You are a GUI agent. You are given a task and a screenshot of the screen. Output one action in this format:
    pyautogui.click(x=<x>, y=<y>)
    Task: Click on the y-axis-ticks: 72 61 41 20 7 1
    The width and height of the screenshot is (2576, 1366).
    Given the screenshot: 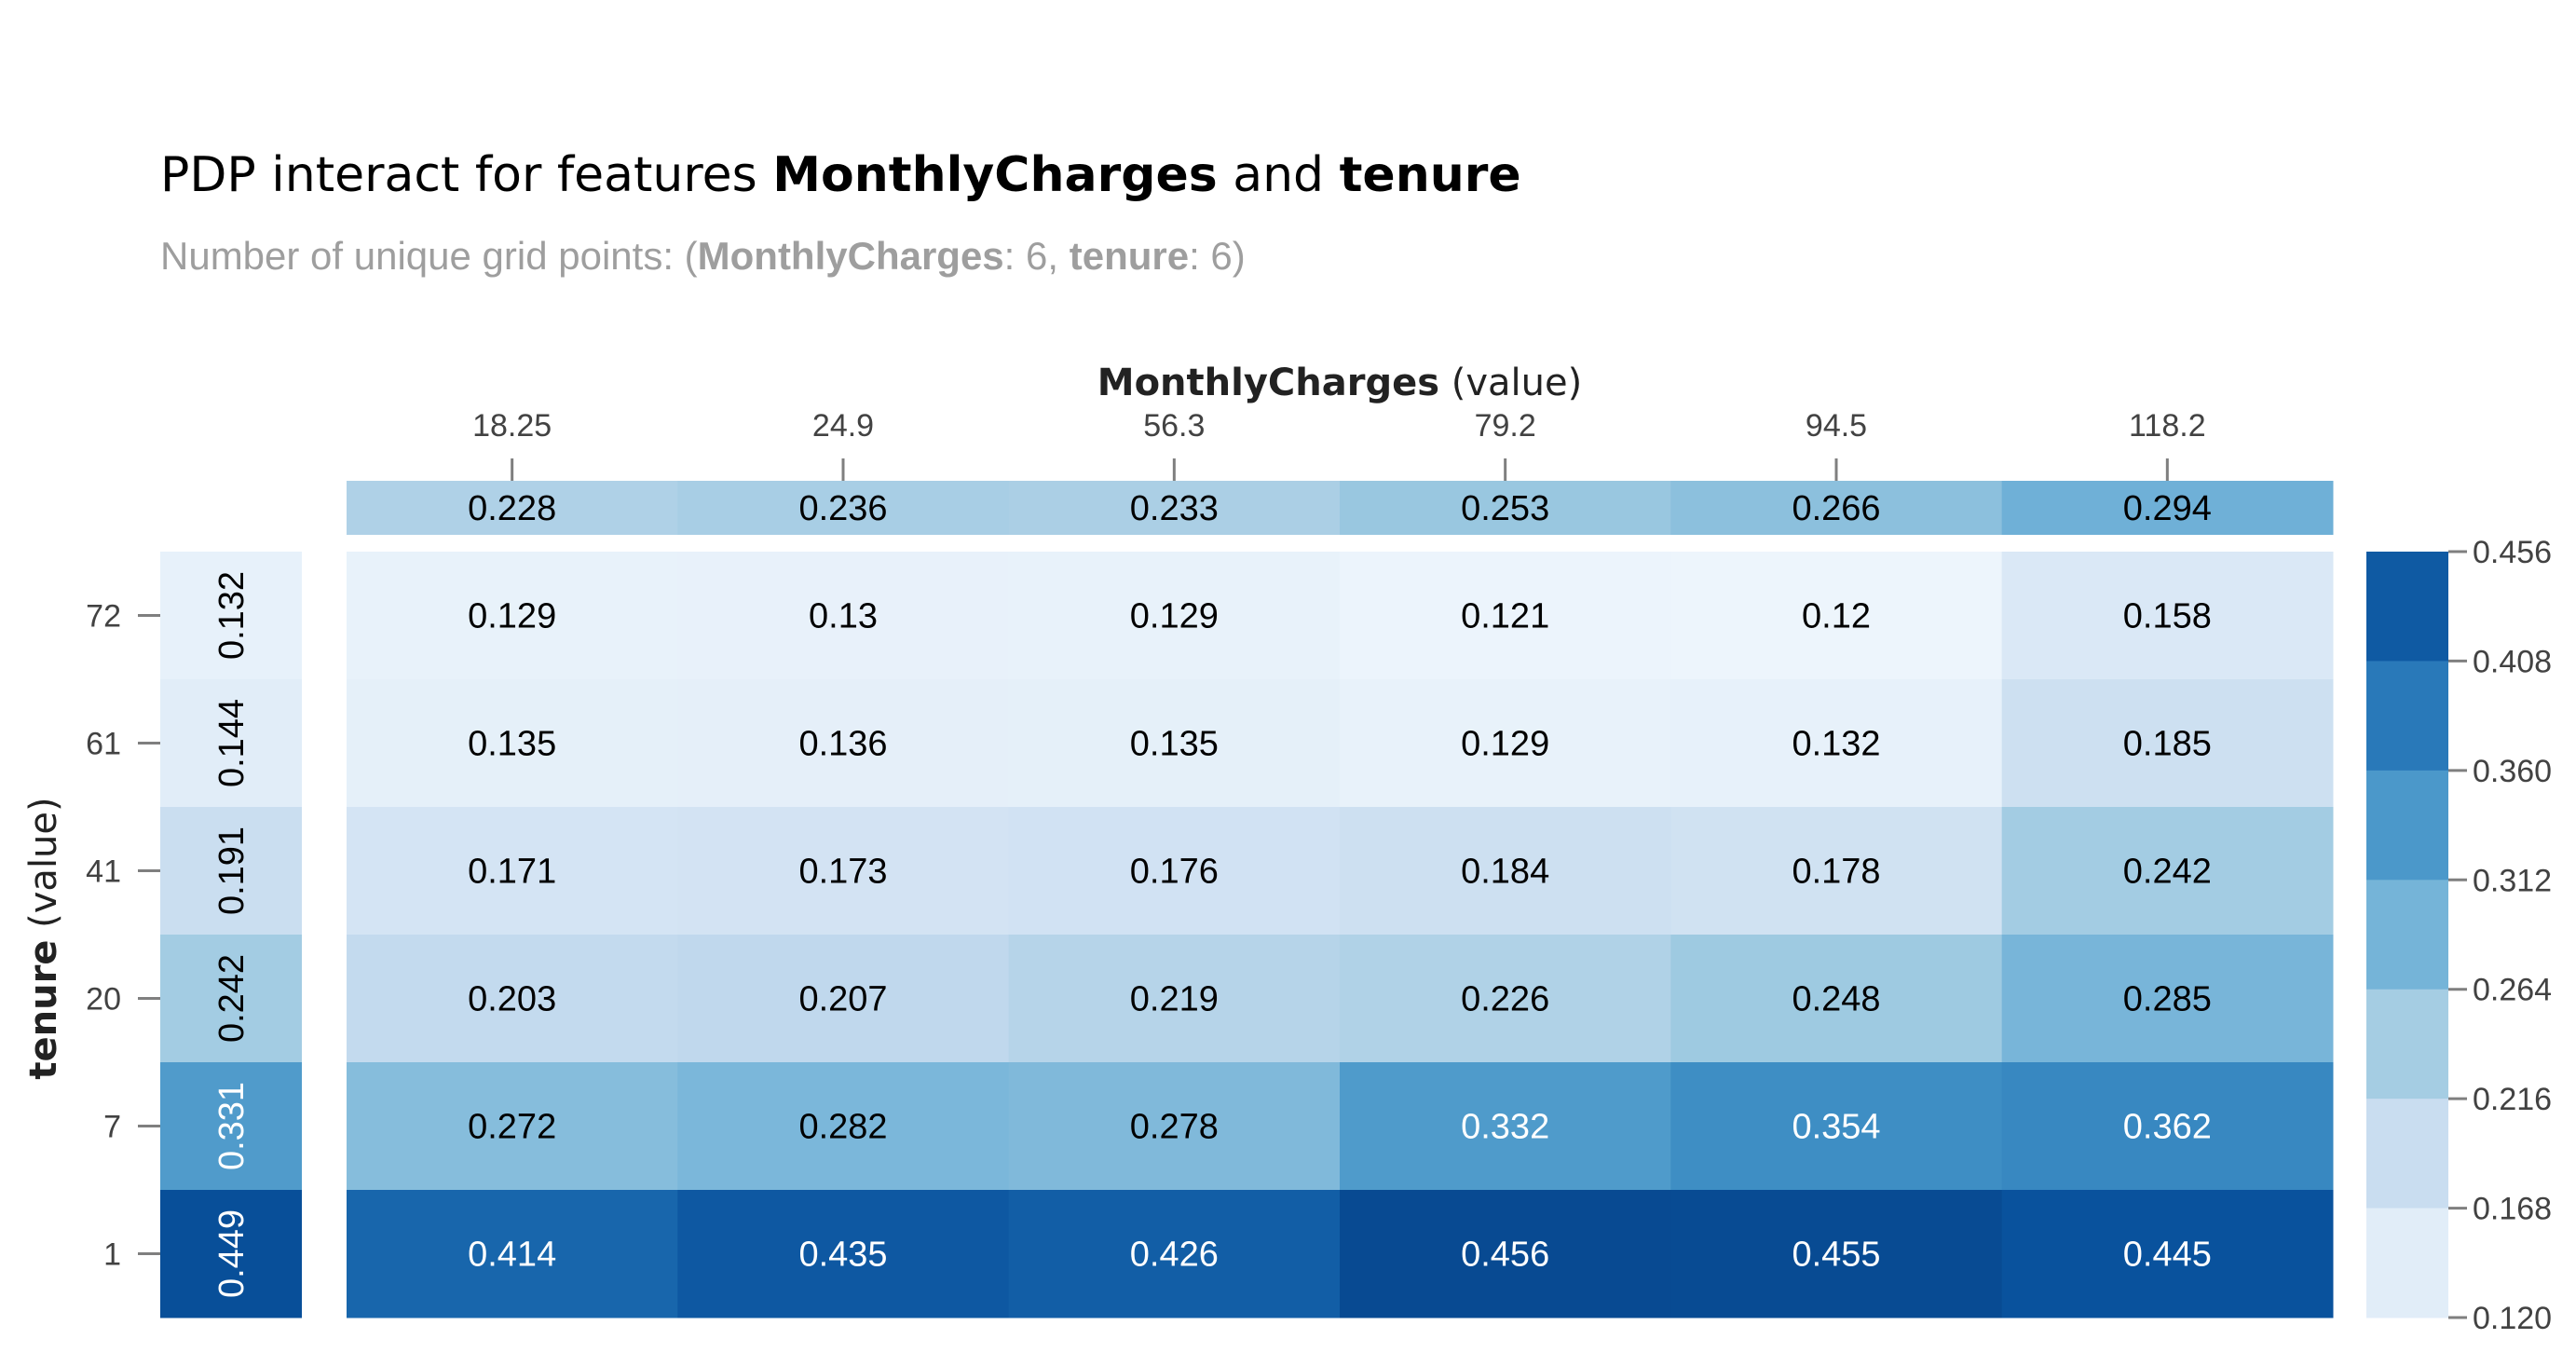 What is the action you would take?
    pyautogui.click(x=123, y=936)
    